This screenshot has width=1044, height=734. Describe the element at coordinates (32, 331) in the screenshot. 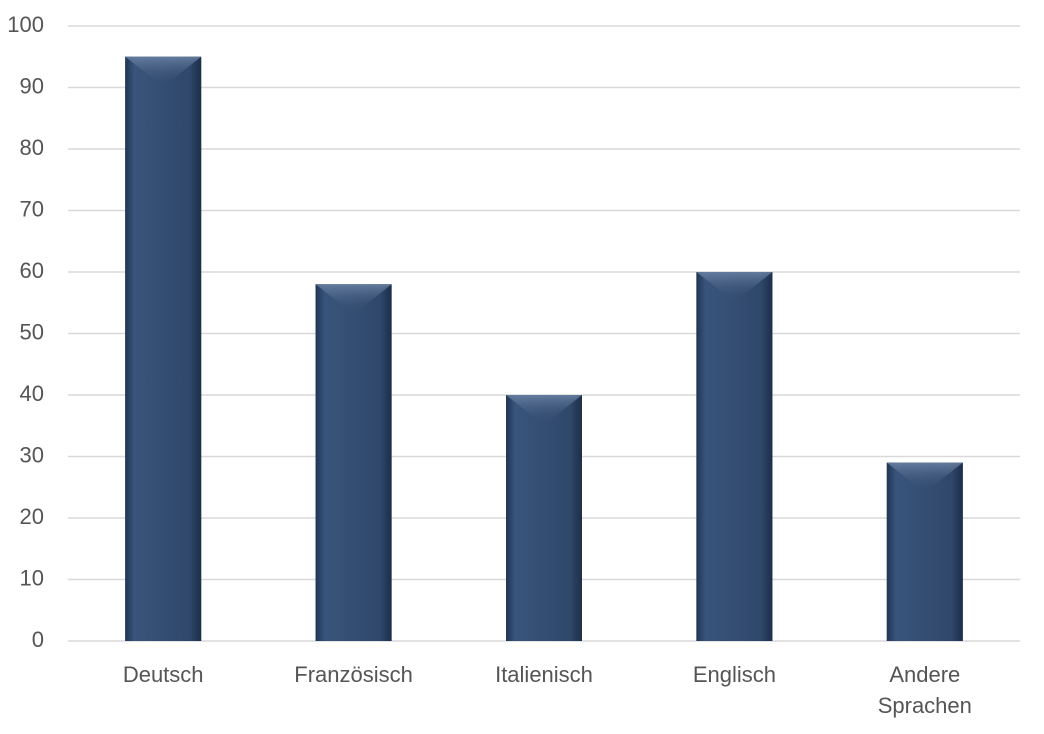

I see `y-tick-label: 50` at that location.